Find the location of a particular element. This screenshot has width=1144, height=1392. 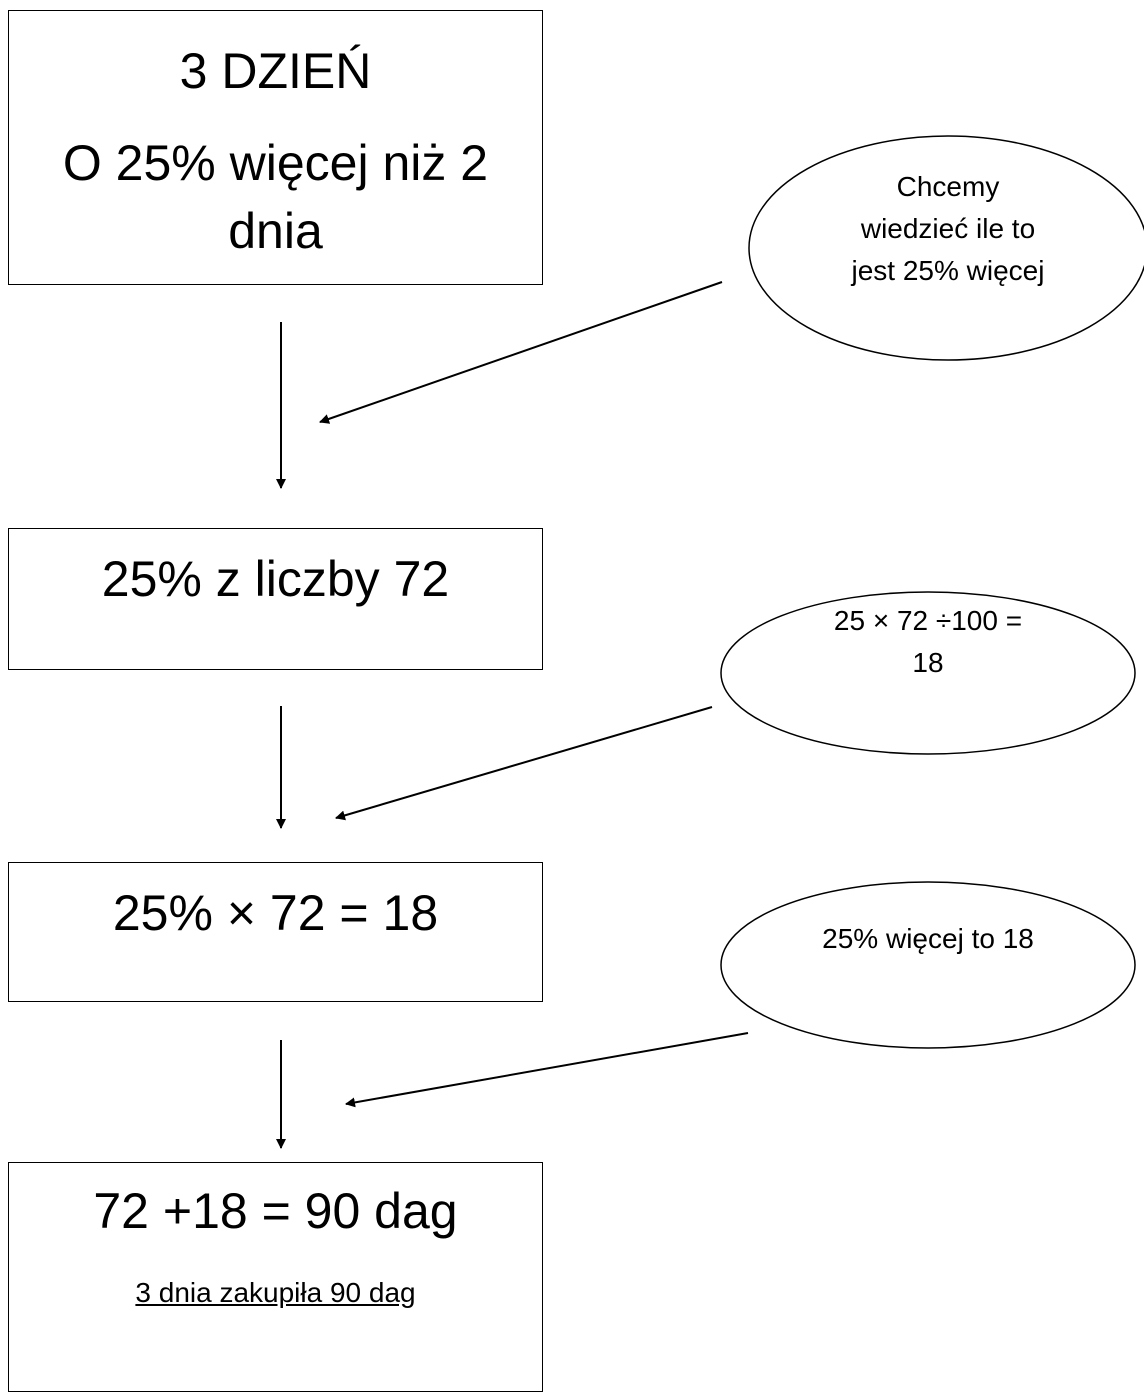

step-text: O 25% więcej niż 2 is located at coordinates (275, 163).